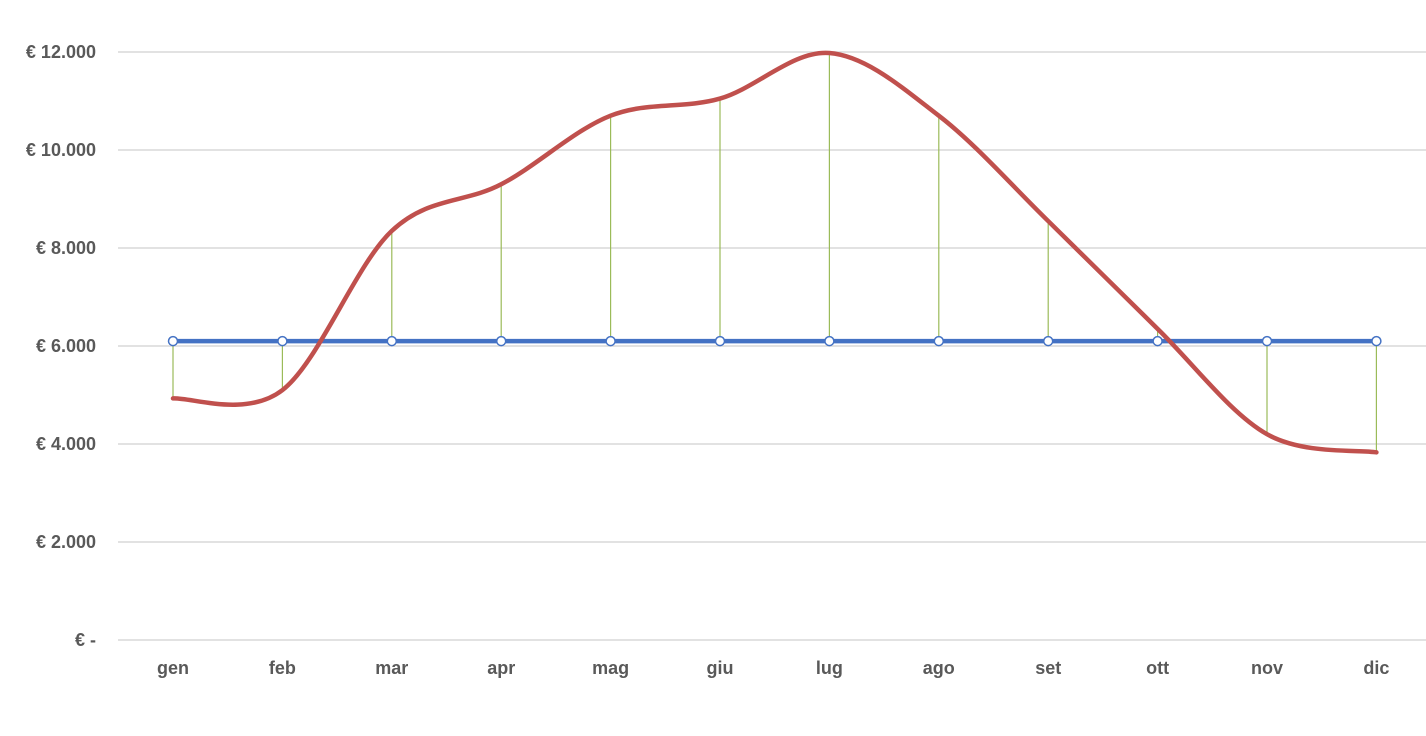  What do you see at coordinates (1157, 668) in the screenshot?
I see `x-tick-label: ott` at bounding box center [1157, 668].